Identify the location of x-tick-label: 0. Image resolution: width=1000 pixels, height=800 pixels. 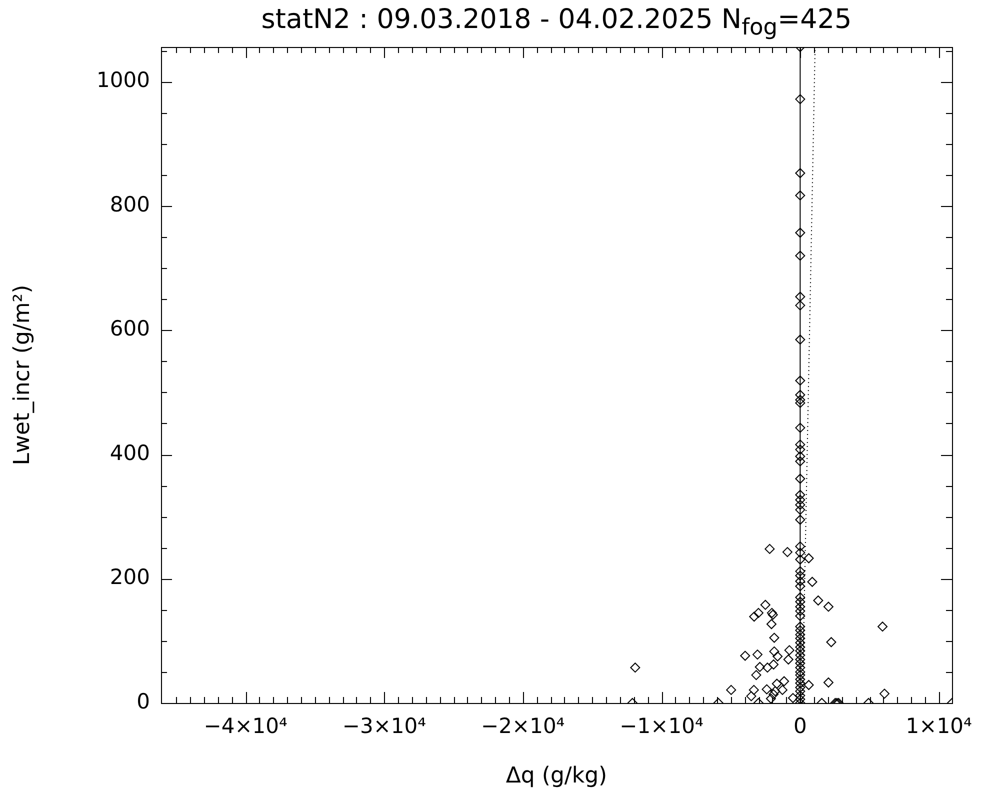
(800, 726).